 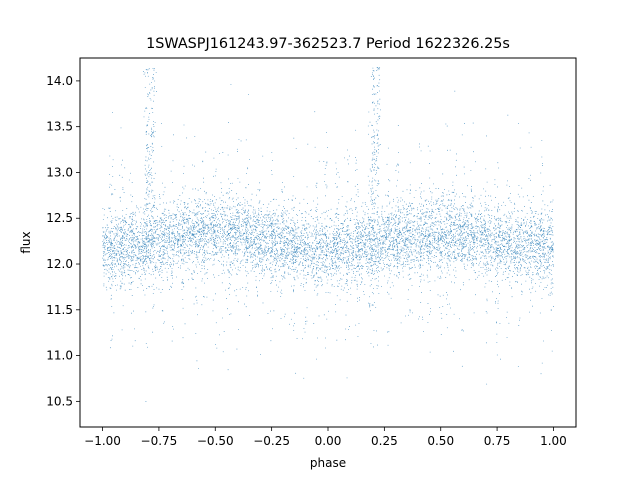 I want to click on y-tick-label: 12.5, so click(x=59, y=218).